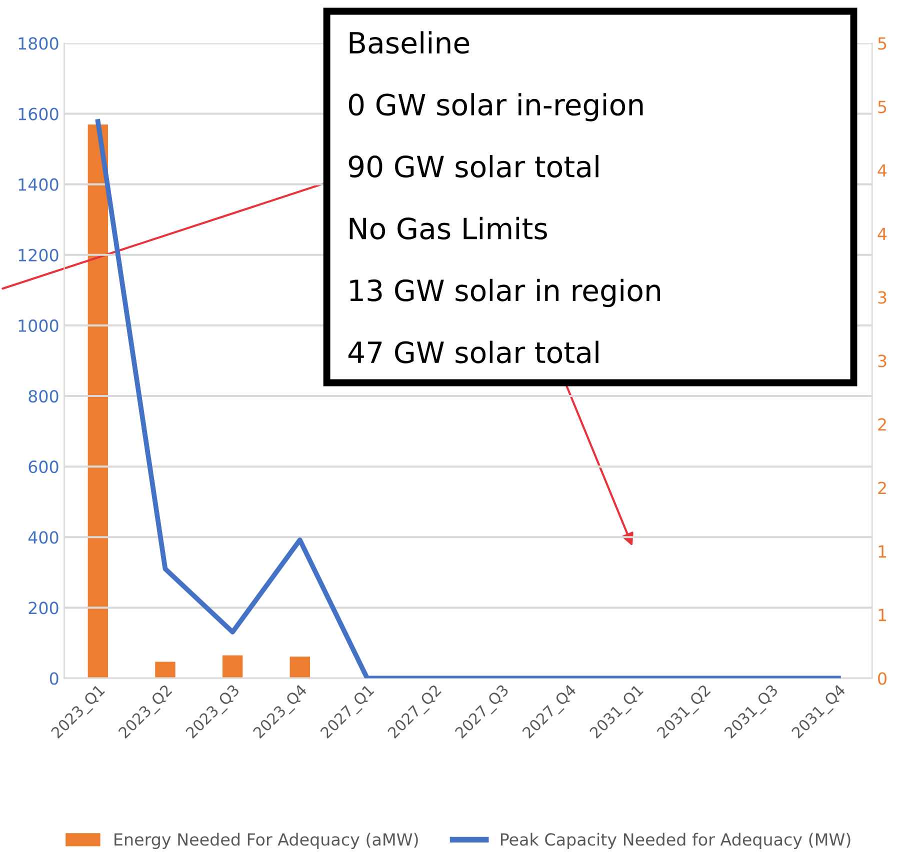  Describe the element at coordinates (410, 42) in the screenshot. I see `annotation: Baseline` at that location.